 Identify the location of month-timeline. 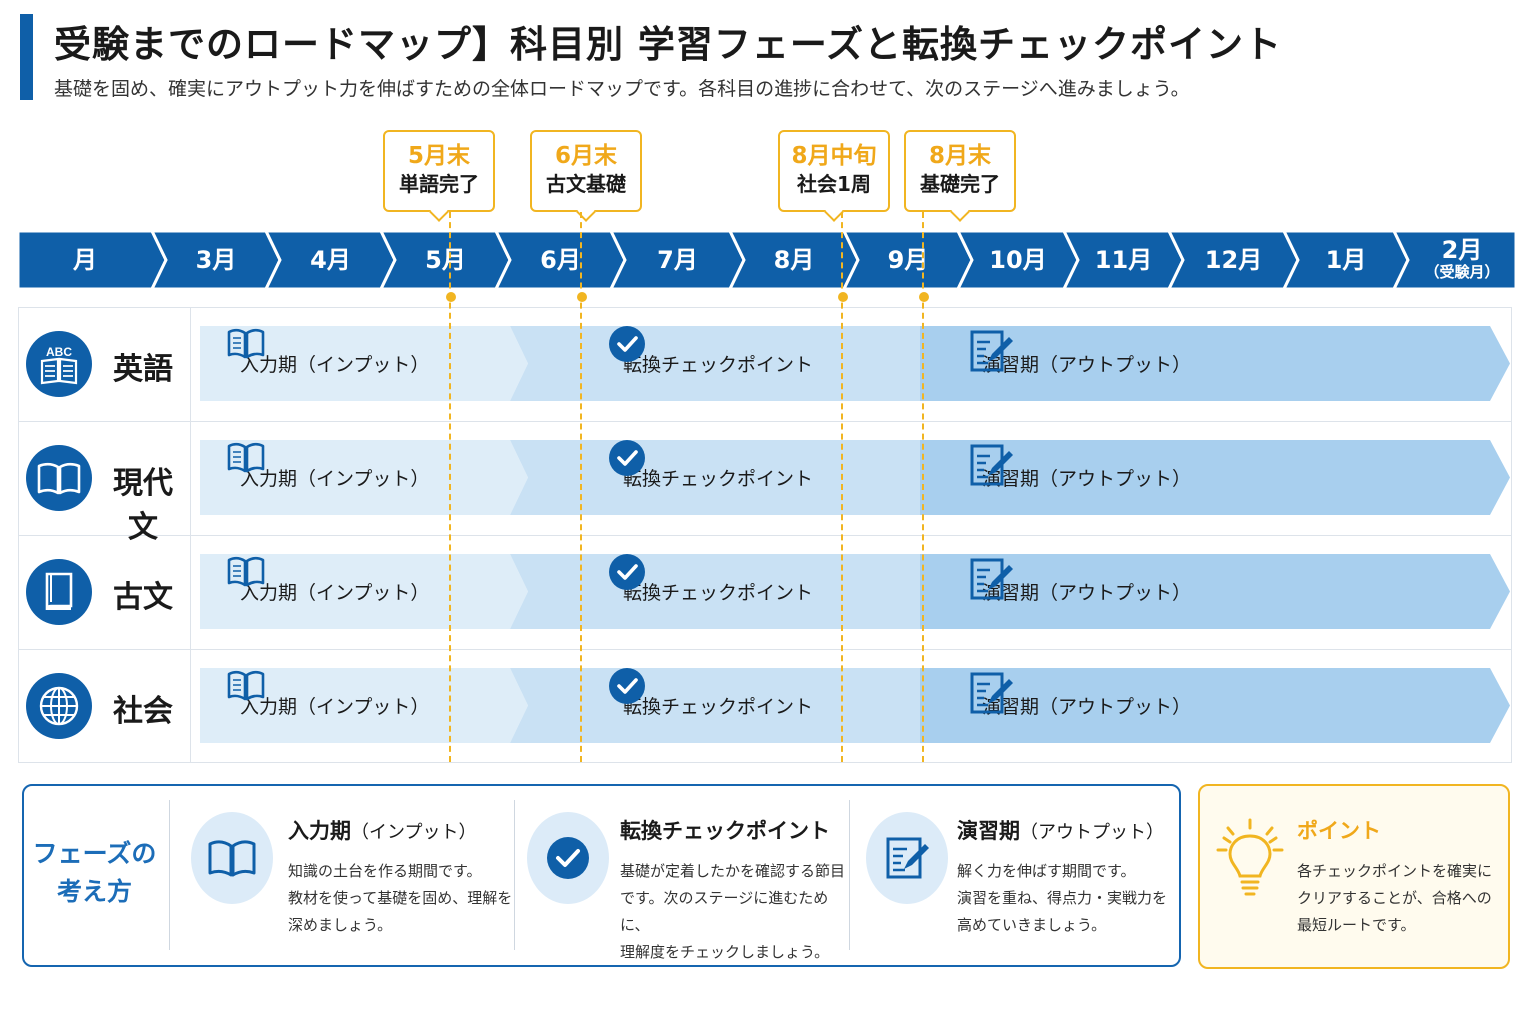
(767, 260).